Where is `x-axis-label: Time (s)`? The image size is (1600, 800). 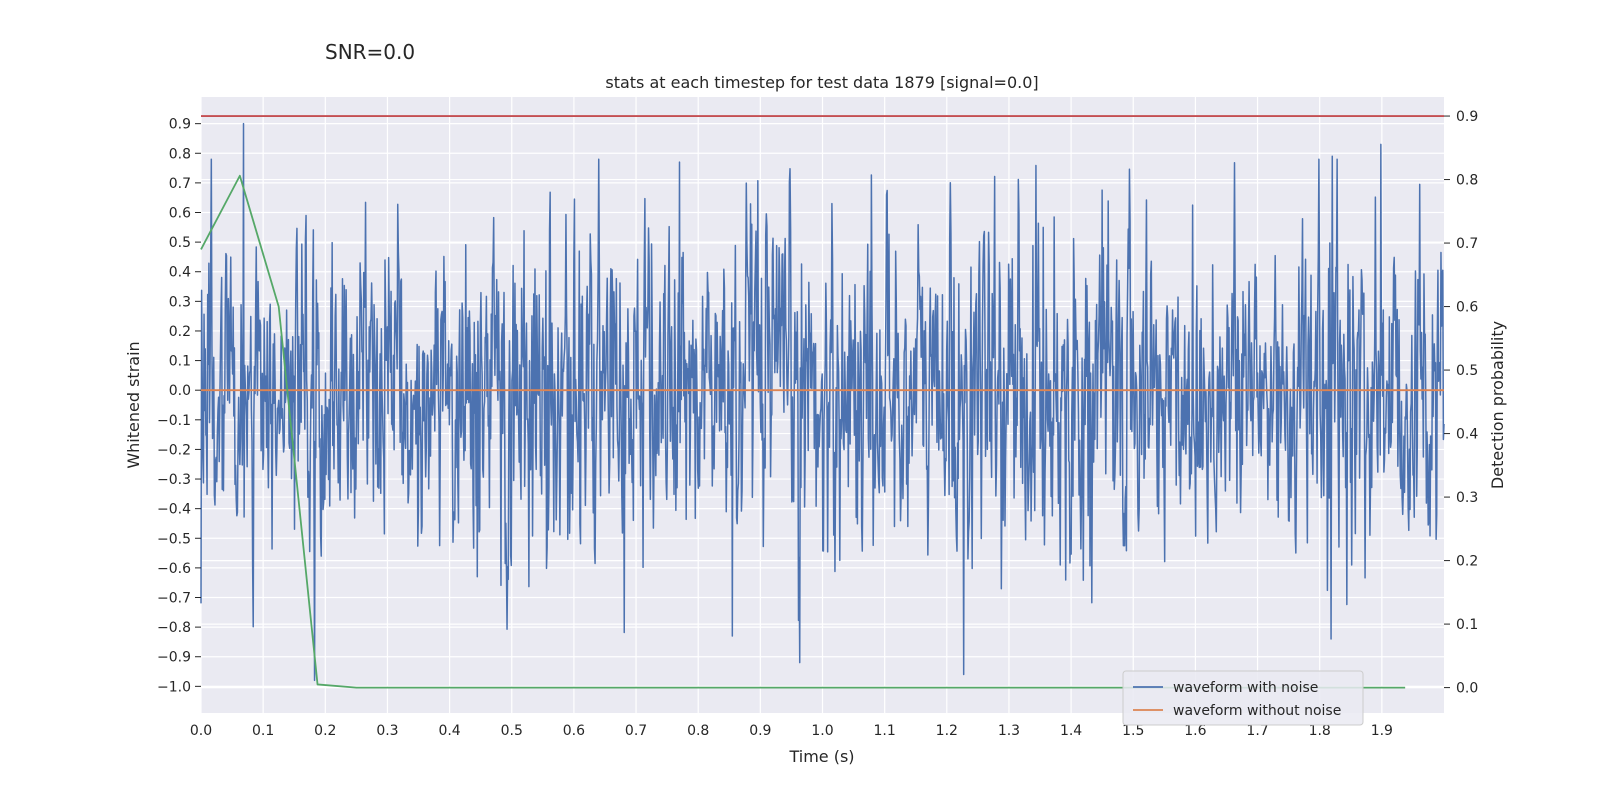
x-axis-label: Time (s) is located at coordinates (821, 756).